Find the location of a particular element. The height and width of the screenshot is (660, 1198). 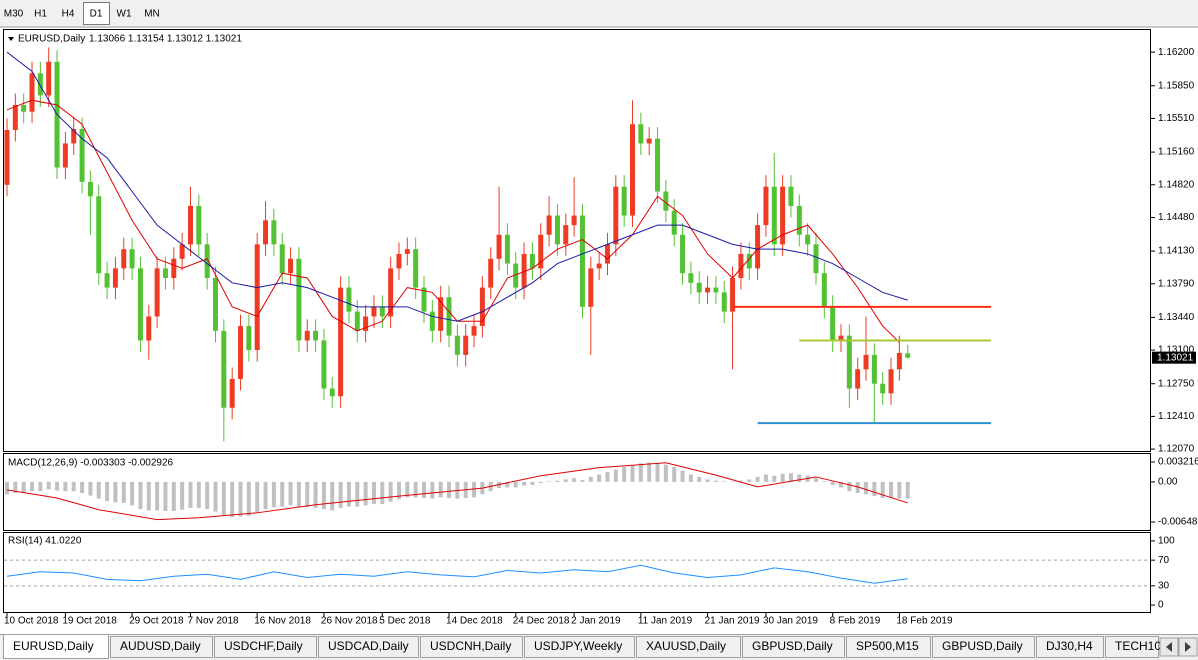

timeframe-label: H4 is located at coordinates (68, 14).